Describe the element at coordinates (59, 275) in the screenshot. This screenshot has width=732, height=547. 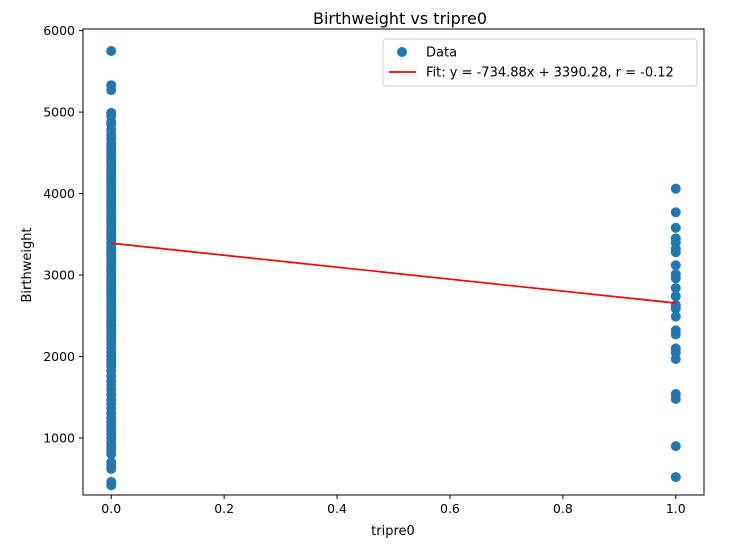
I see `y-tick-label: 3000` at that location.